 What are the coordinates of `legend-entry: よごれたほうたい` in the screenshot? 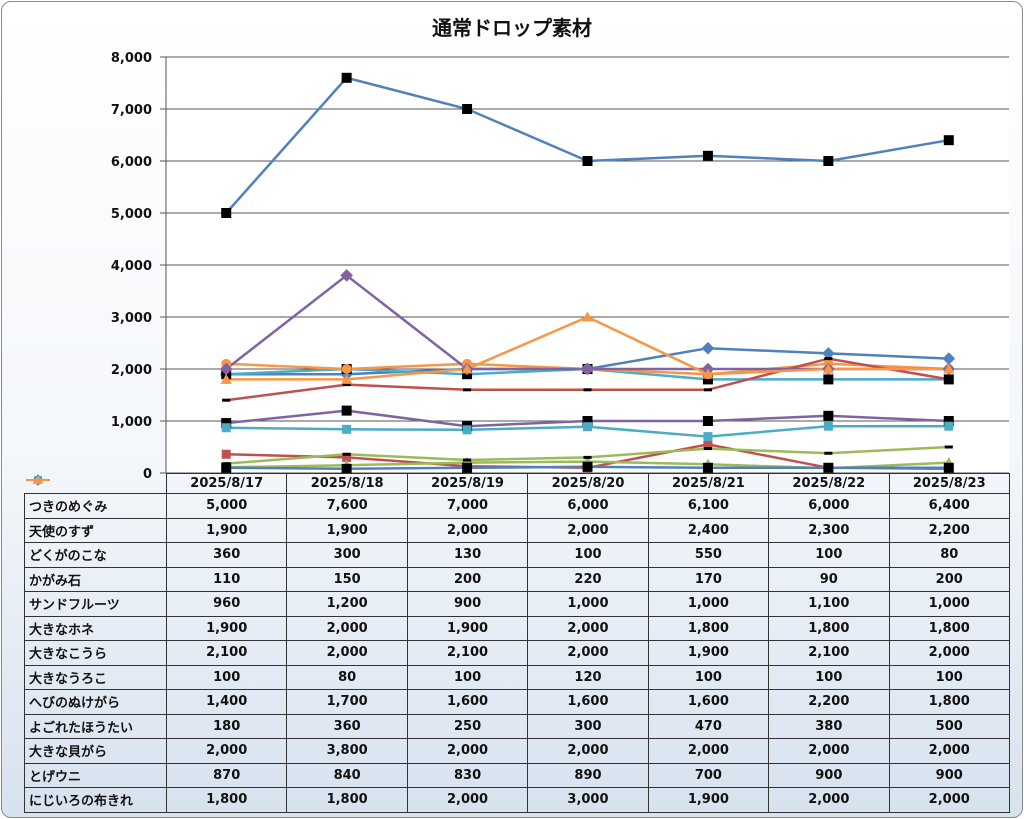 It's located at (95, 608).